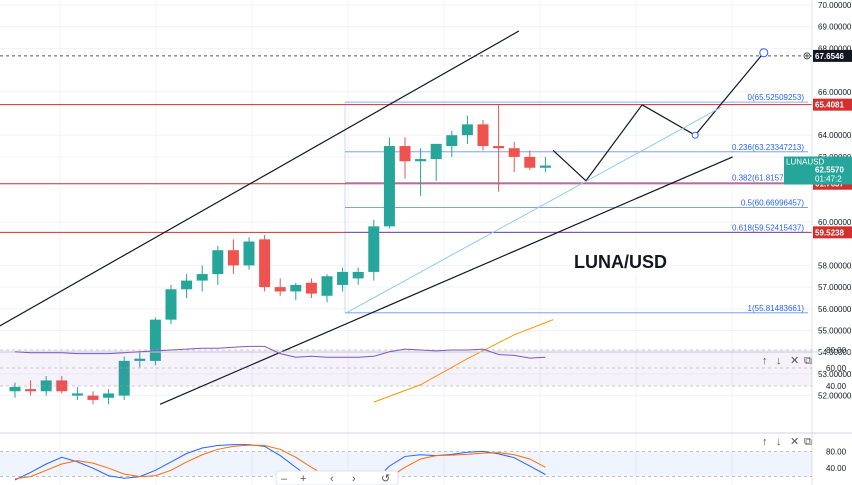  Describe the element at coordinates (829, 170) in the screenshot. I see `last-price-label: 62.5570` at that location.